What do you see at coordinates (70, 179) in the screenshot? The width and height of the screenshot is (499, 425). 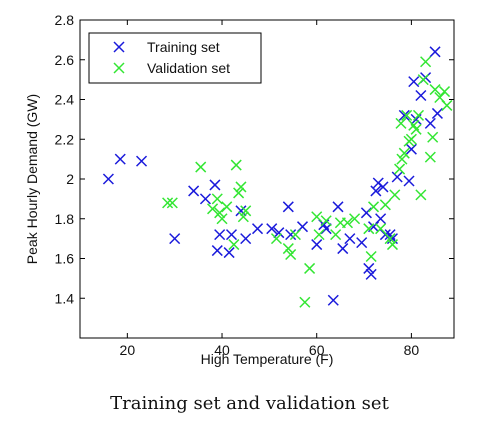 I see `y-tick-label: 2` at bounding box center [70, 179].